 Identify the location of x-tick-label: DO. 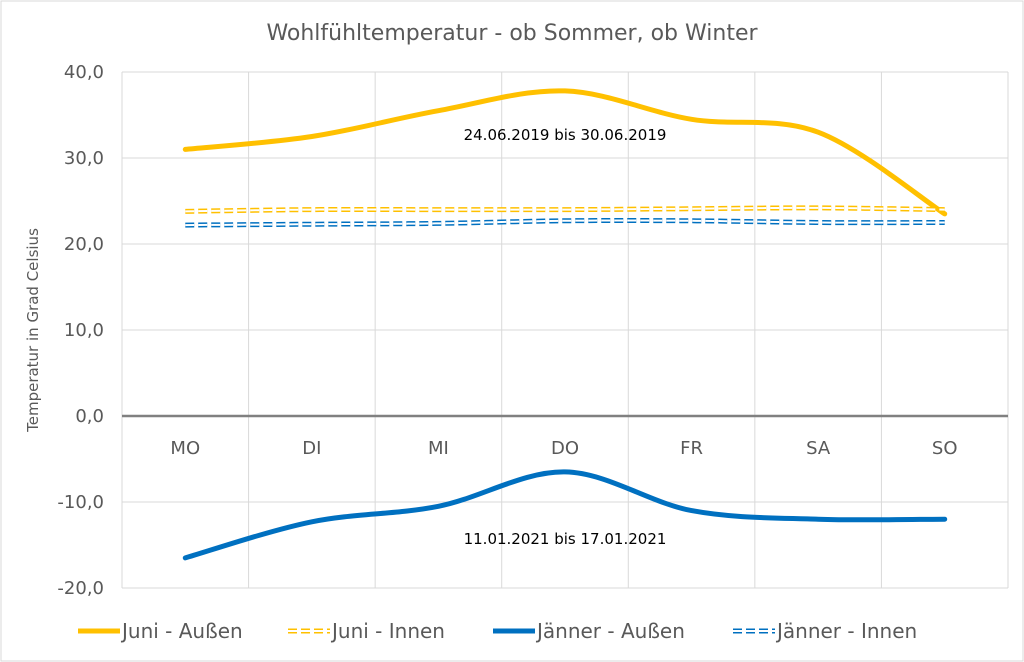
(565, 448).